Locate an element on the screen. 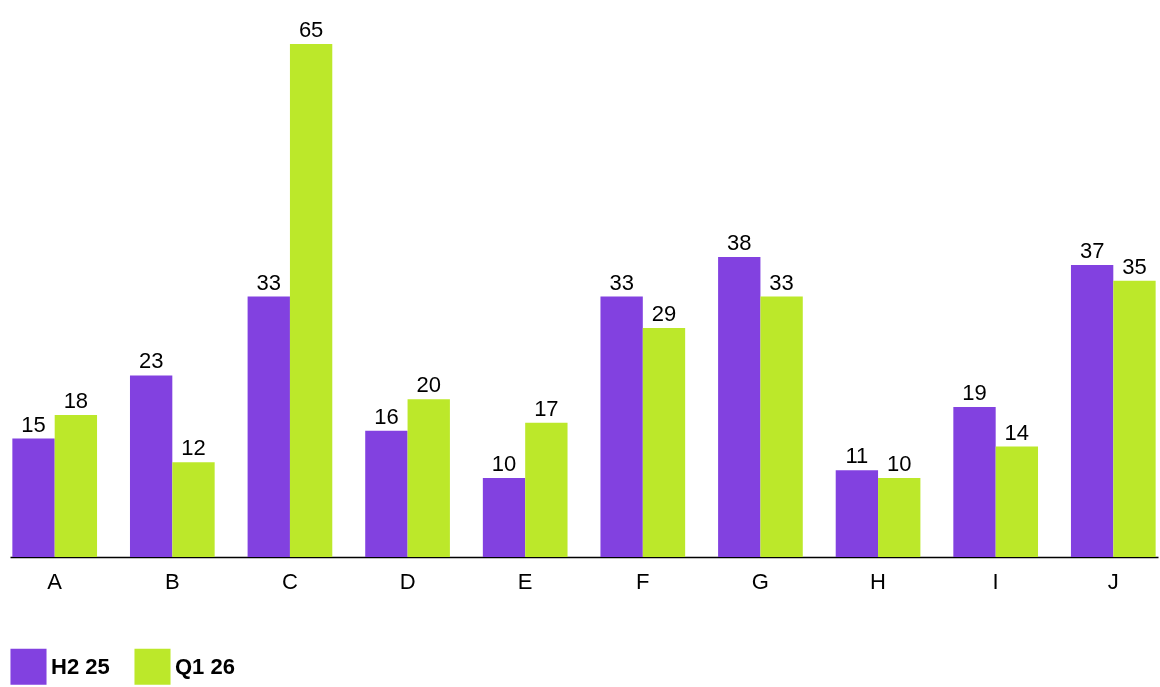 Image resolution: width=1160 pixels, height=687 pixels. data-label: 11 is located at coordinates (857, 456).